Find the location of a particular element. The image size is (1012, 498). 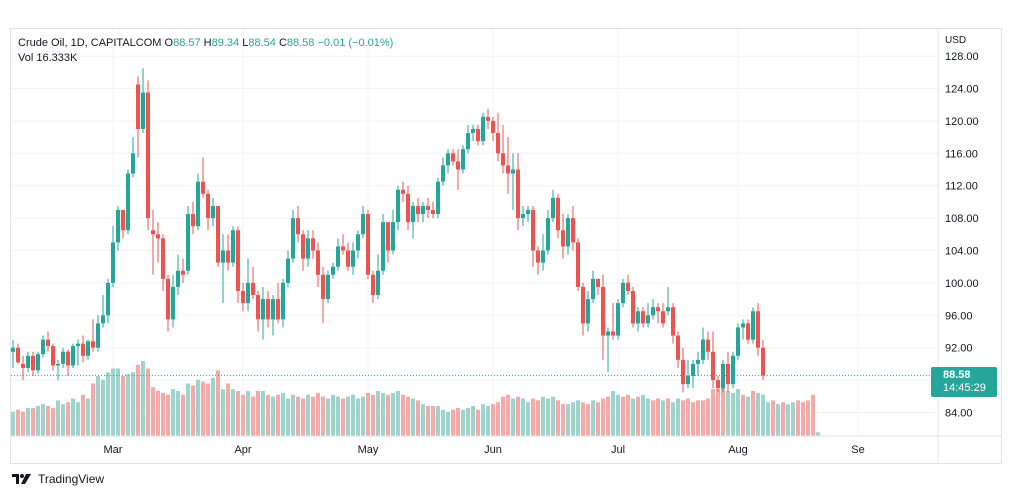

footer-brand: TradingView is located at coordinates (58, 479).